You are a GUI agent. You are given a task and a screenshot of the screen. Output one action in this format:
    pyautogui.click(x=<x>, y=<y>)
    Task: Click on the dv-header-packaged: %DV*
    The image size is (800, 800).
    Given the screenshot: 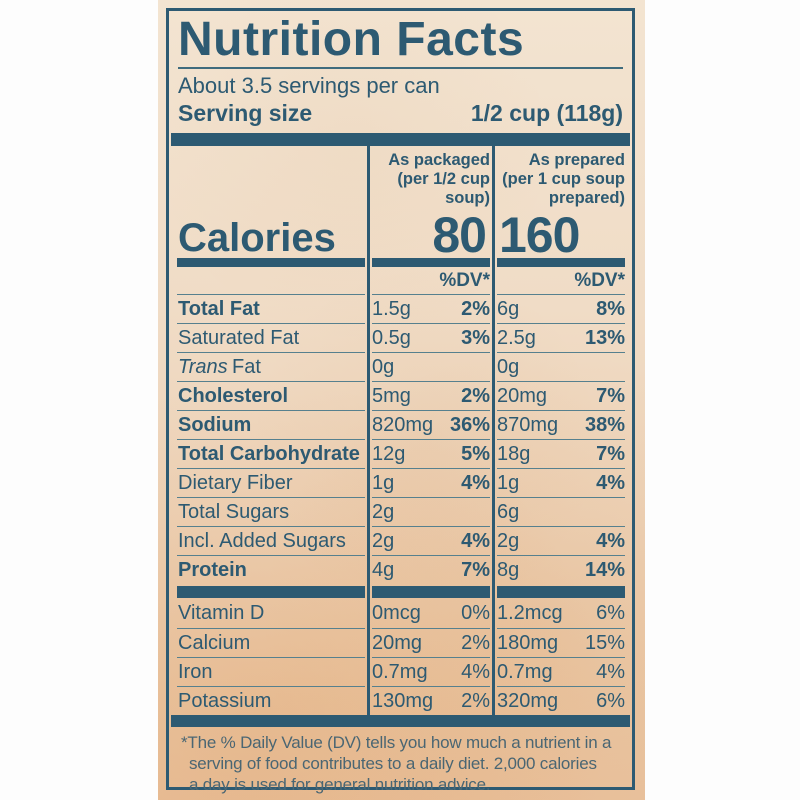 What is the action you would take?
    pyautogui.click(x=464, y=280)
    